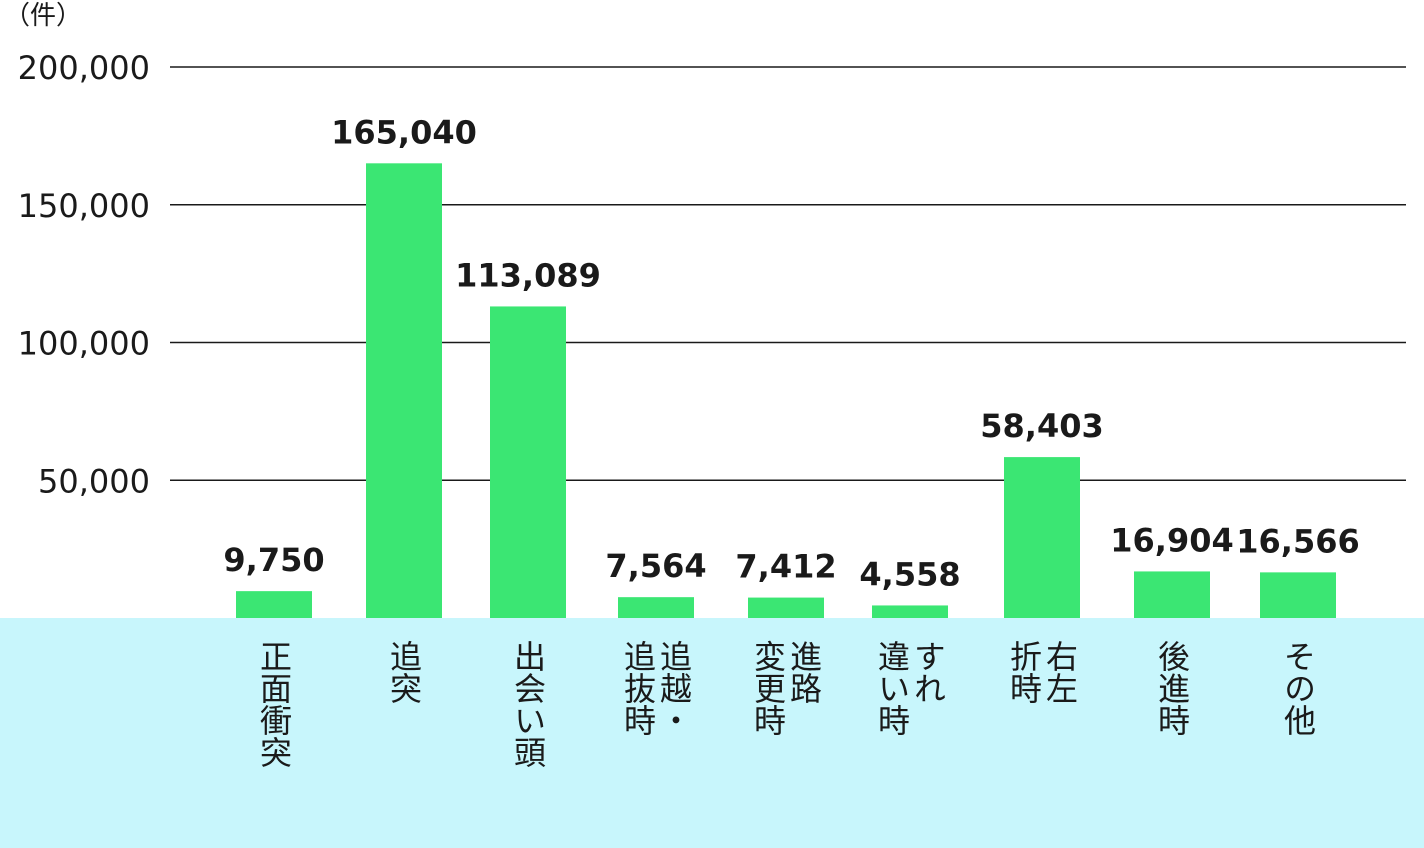 This screenshot has width=1424, height=848. Describe the element at coordinates (1171, 540) in the screenshot. I see `value-label: 16,904` at that location.